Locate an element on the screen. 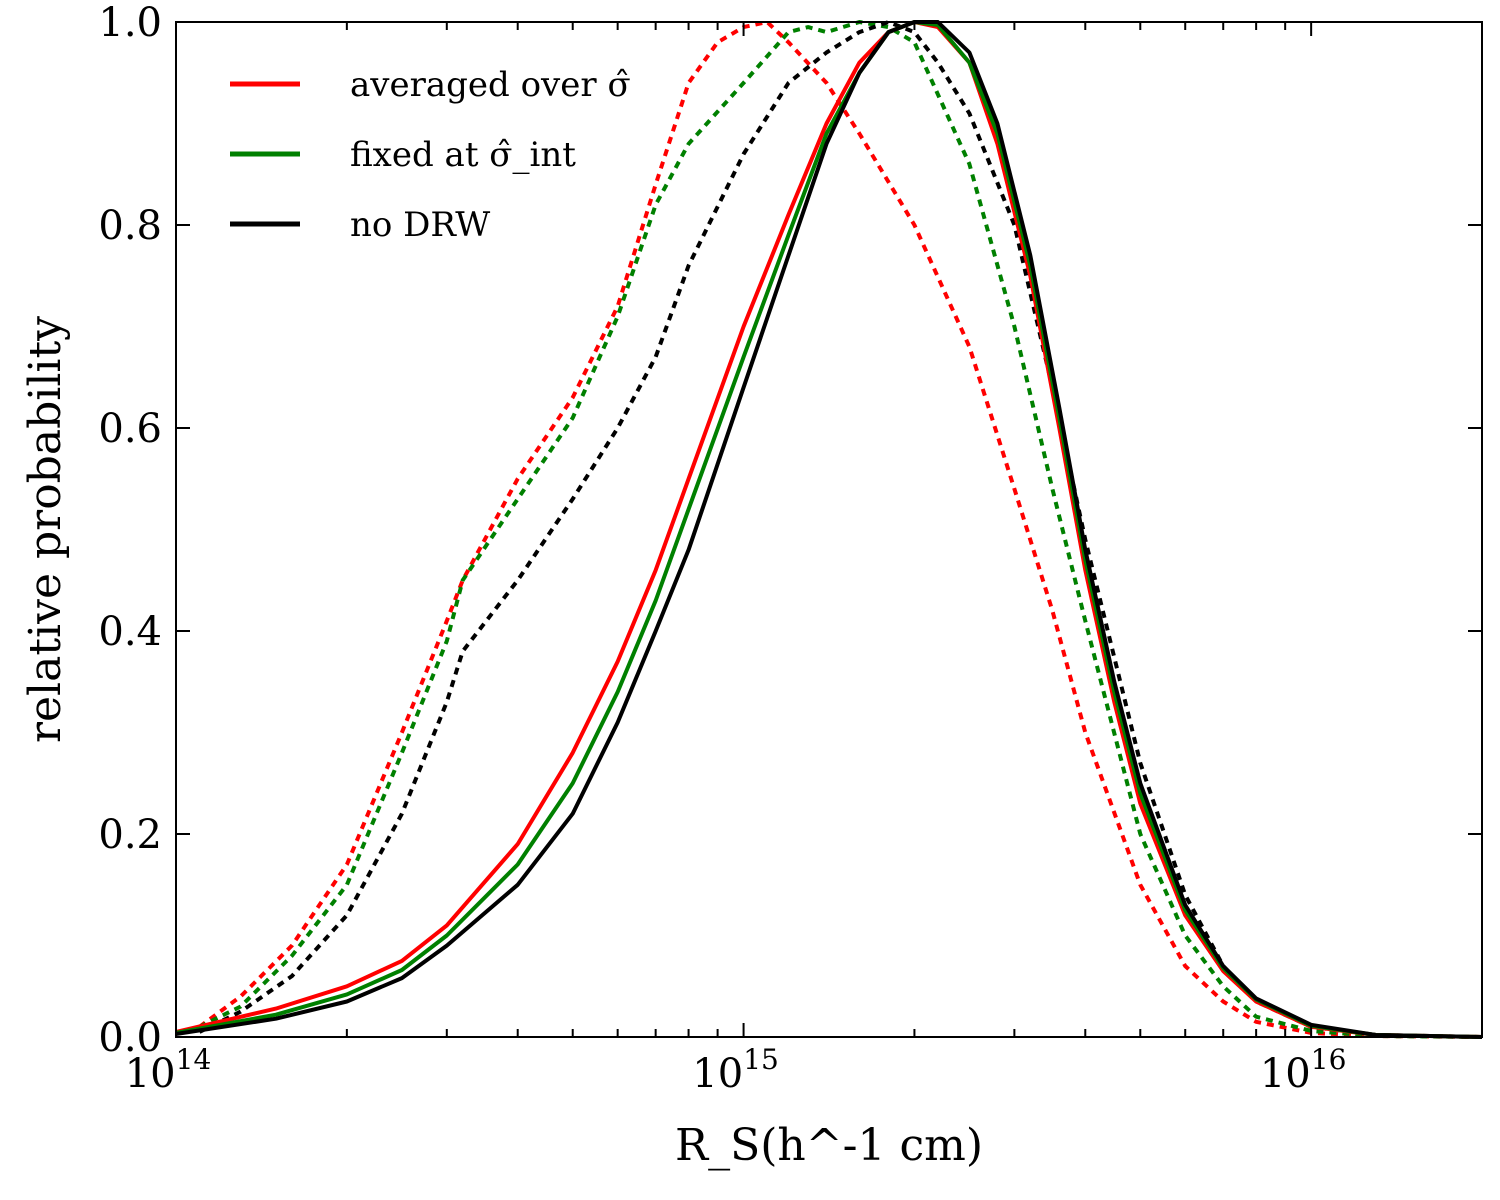 The height and width of the screenshot is (1200, 1500). x-tick-label: 1016 is located at coordinates (1303, 1070).